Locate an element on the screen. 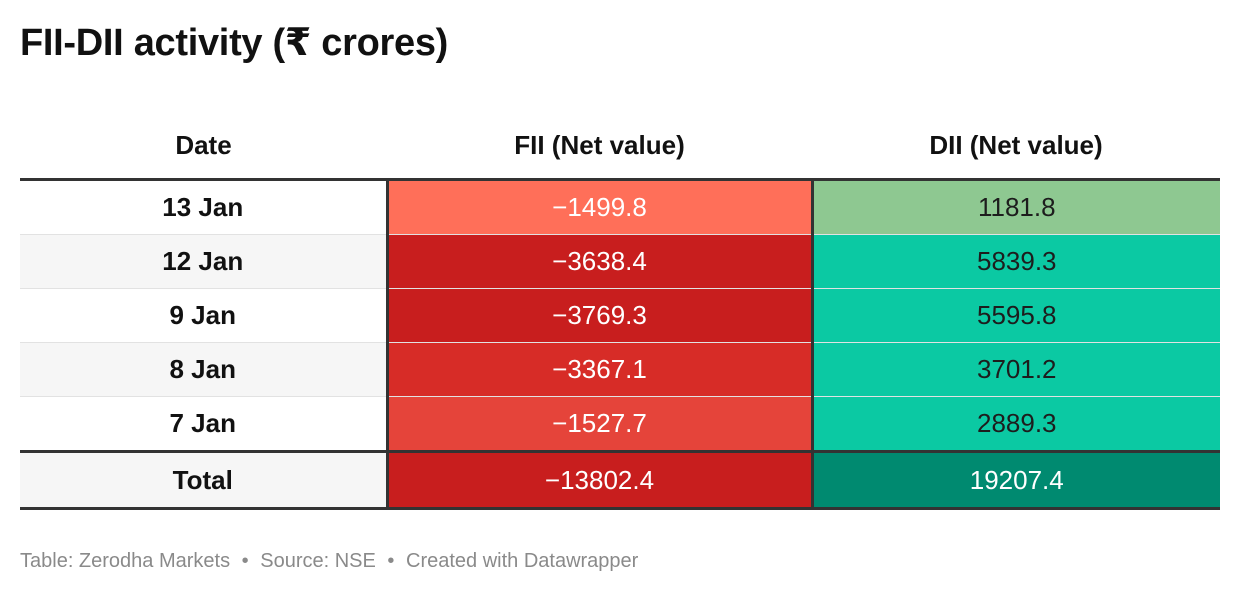 Image resolution: width=1240 pixels, height=596 pixels. table-row: 13 Jan −1499.8 1181.8 is located at coordinates (620, 207).